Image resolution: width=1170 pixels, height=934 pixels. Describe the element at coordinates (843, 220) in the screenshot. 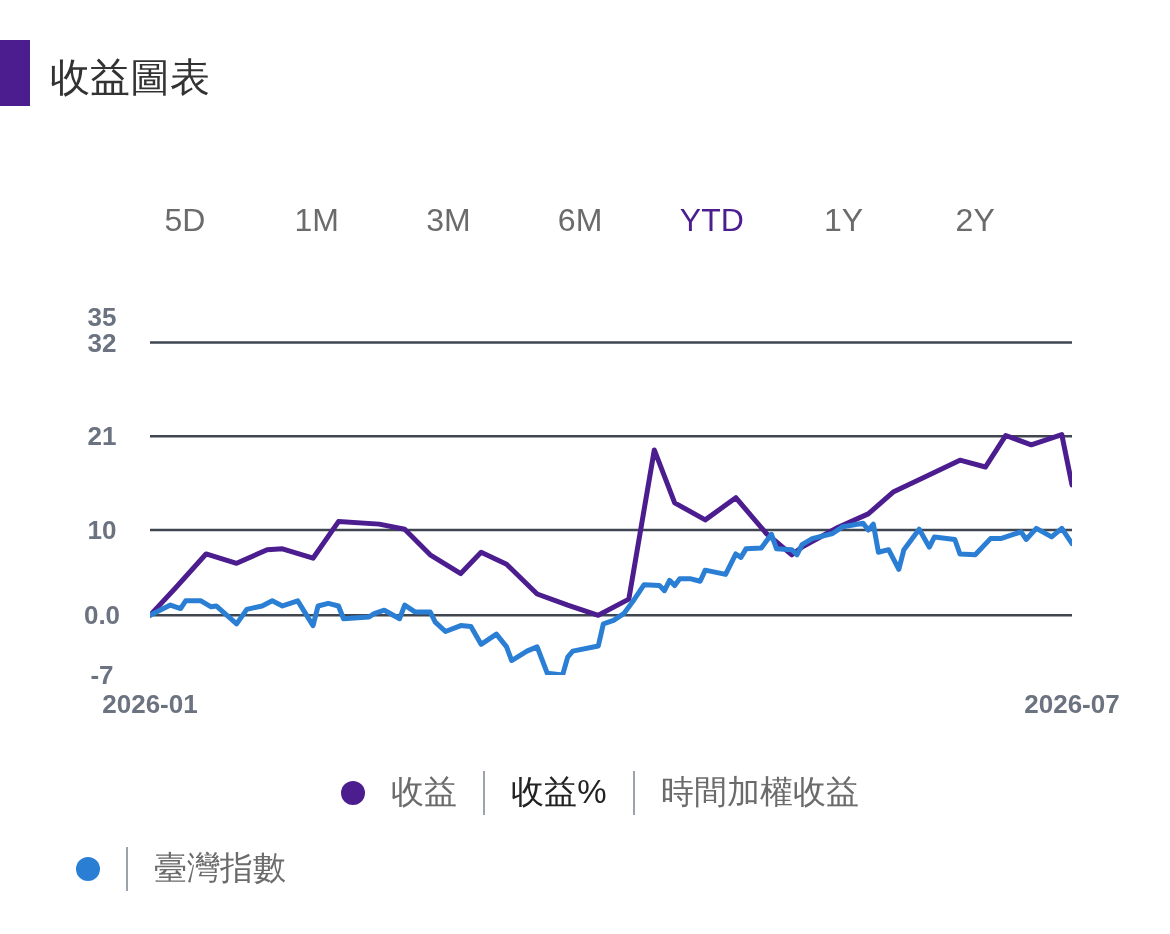

I see `text: 1Y` at that location.